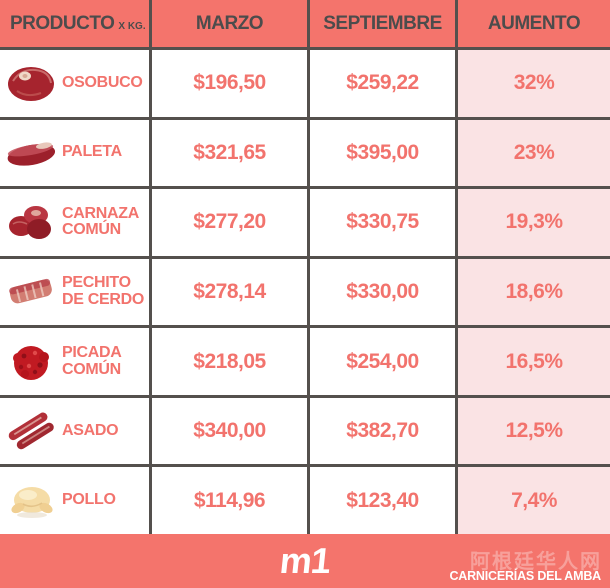  What do you see at coordinates (534, 222) in the screenshot?
I see `aumento-value: 19,3%` at bounding box center [534, 222].